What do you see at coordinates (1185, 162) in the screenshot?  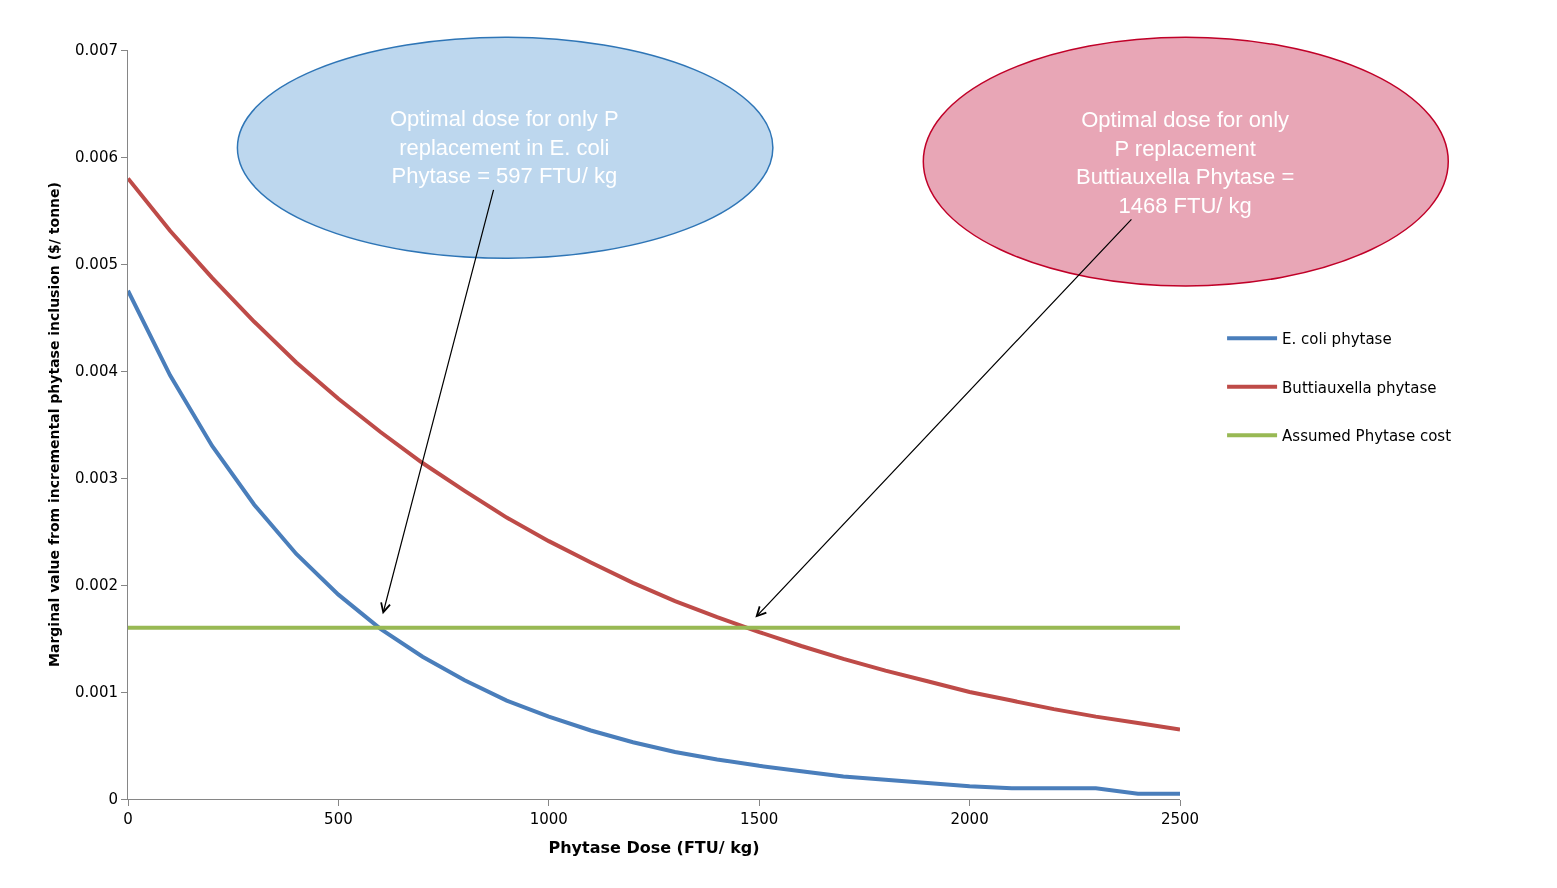 I see `annotation: Optimal dose for only P replacement Buttiauxella Phytase = 1468 FTU/ kg` at bounding box center [1185, 162].